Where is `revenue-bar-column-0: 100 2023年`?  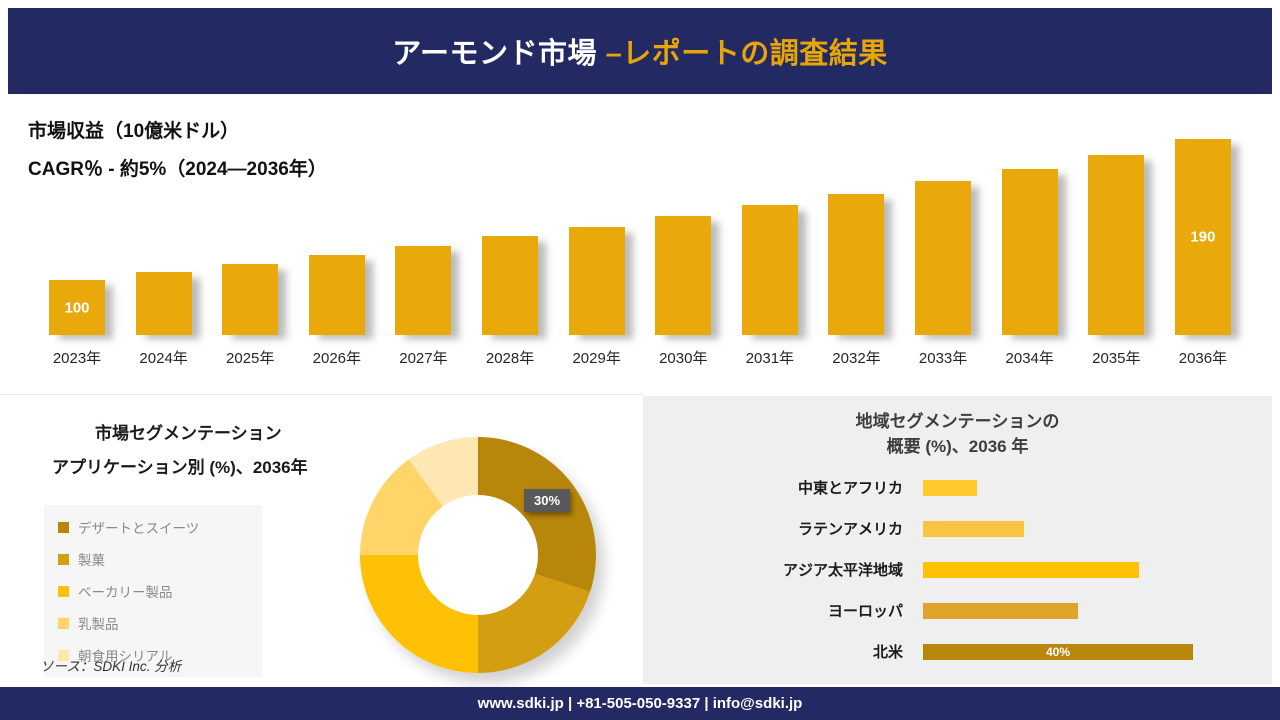
revenue-bar-column-0: 100 2023年 is located at coordinates (77, 324).